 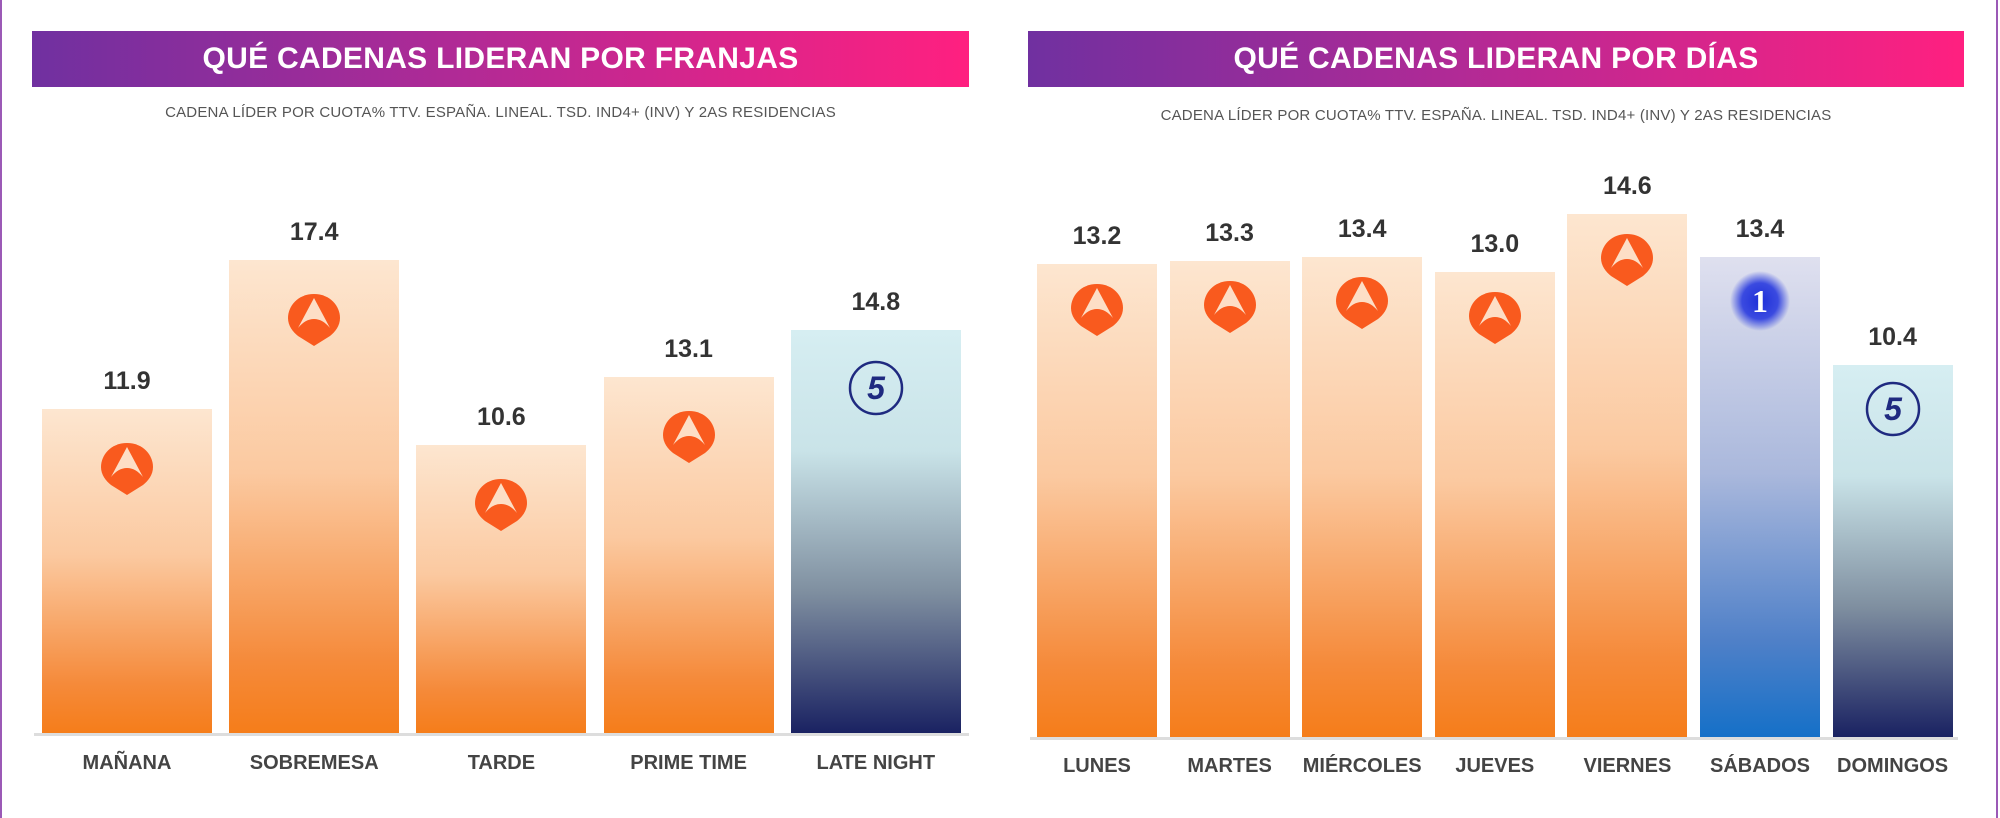 I want to click on chart-title-dias: QUÉ CADENAS LIDERAN POR DÍAS, so click(x=1496, y=59).